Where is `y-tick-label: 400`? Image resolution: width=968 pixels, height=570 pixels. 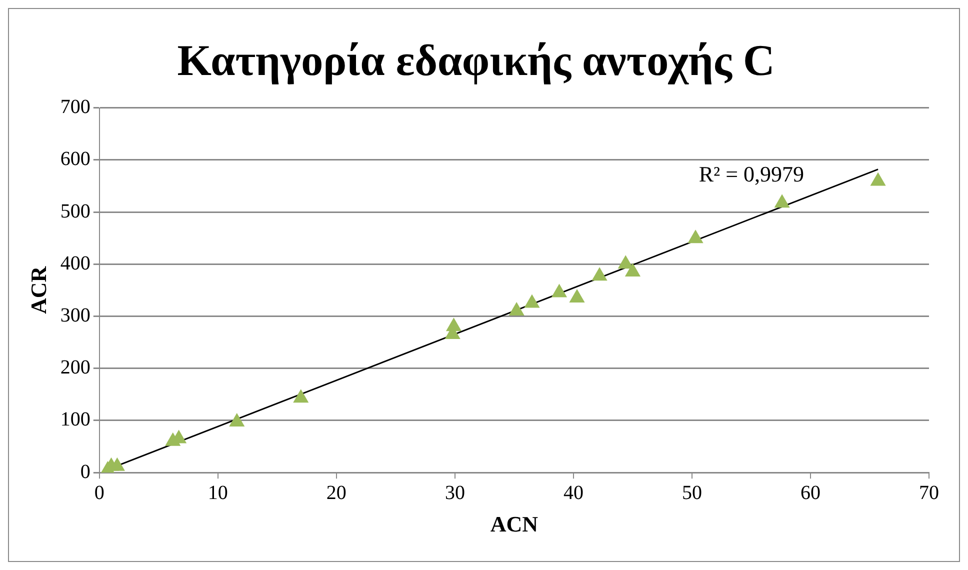 y-tick-label: 400 is located at coordinates (75, 263).